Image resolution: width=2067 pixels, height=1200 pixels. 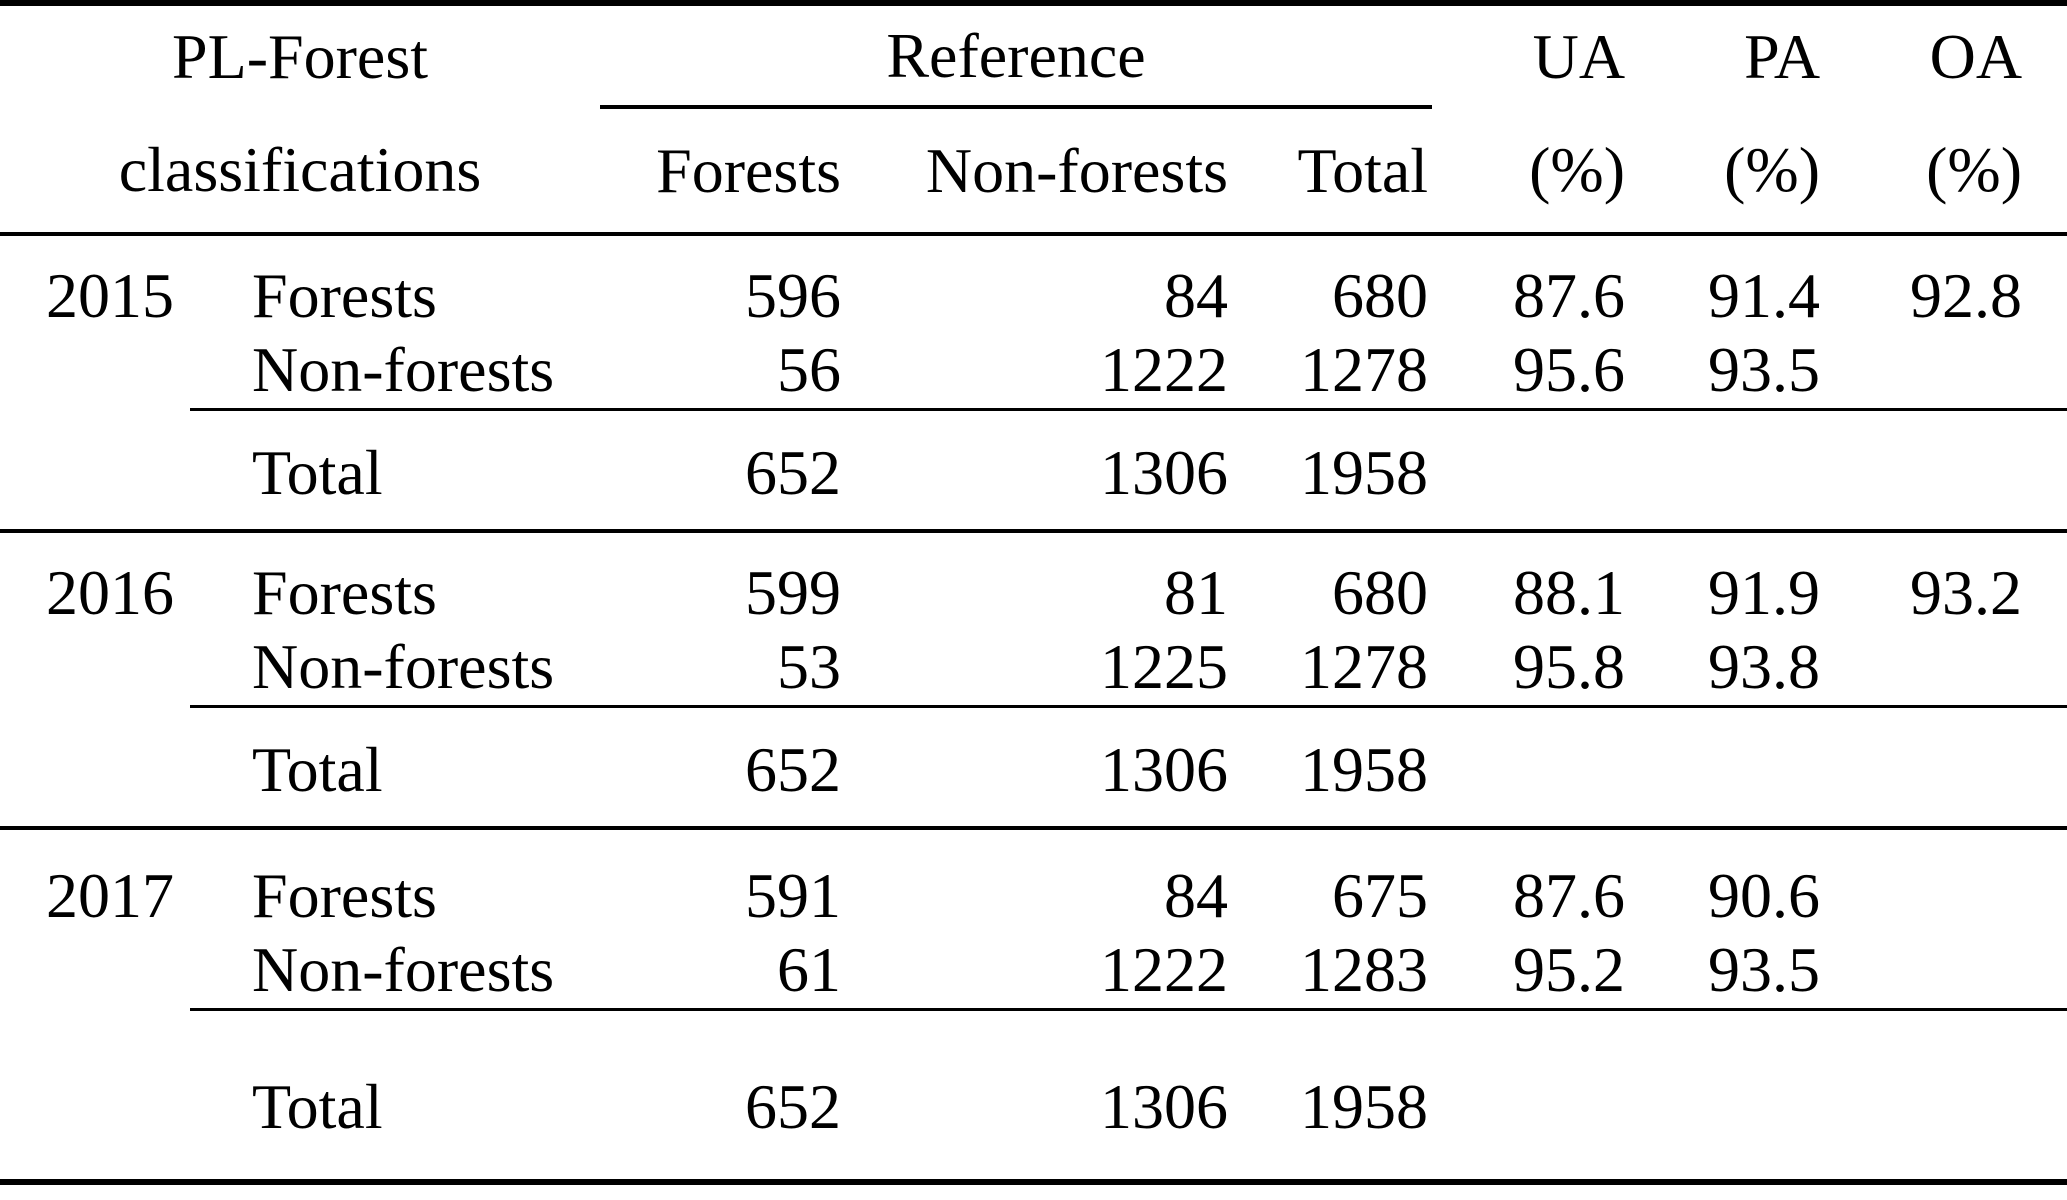 I want to click on cell-ua: 95.8, so click(x=1569, y=666).